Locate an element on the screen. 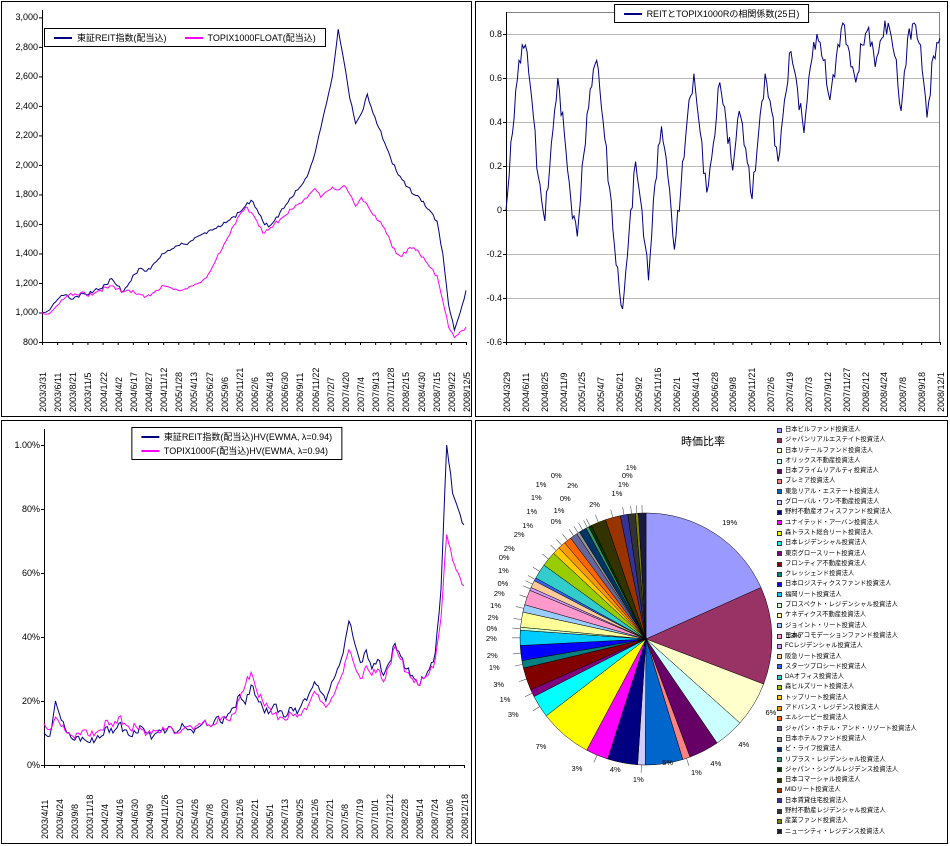  pie-legend-item: DAオフィス投資法人 is located at coordinates (862, 677).